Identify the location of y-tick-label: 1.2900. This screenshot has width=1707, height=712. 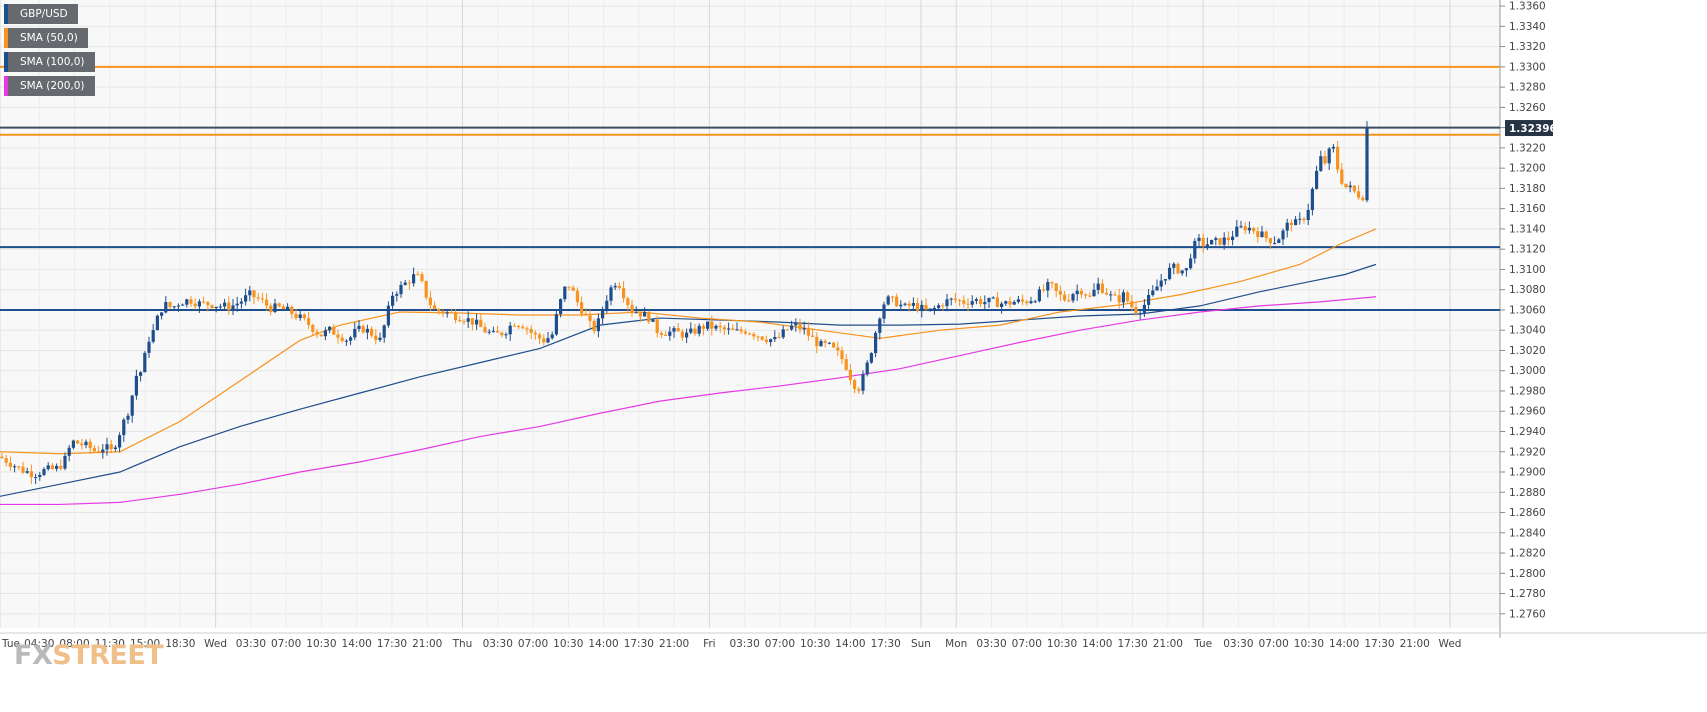
(1527, 473).